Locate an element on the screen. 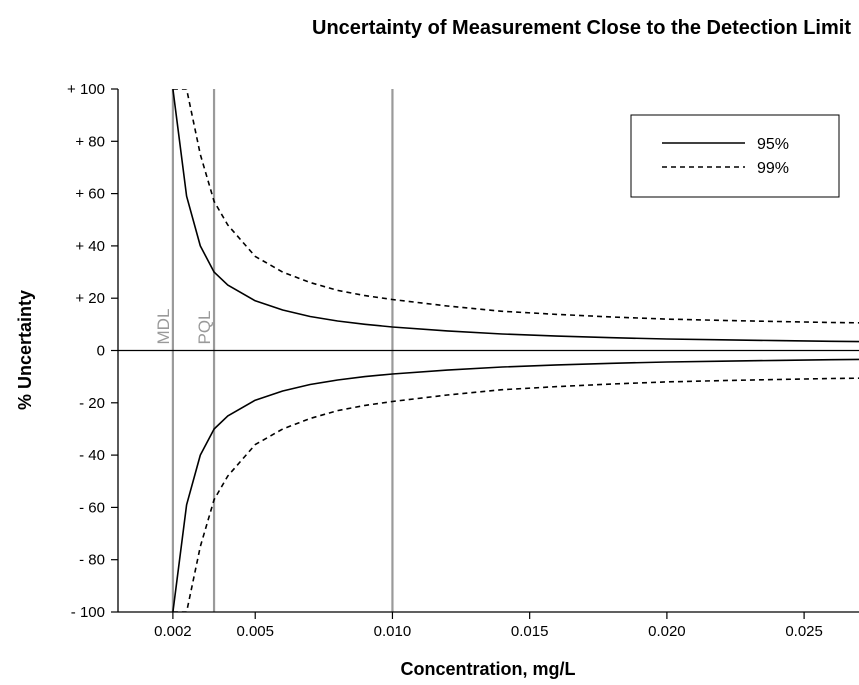 This screenshot has height=685, width=859. y-tick-label: + 100 is located at coordinates (86, 89).